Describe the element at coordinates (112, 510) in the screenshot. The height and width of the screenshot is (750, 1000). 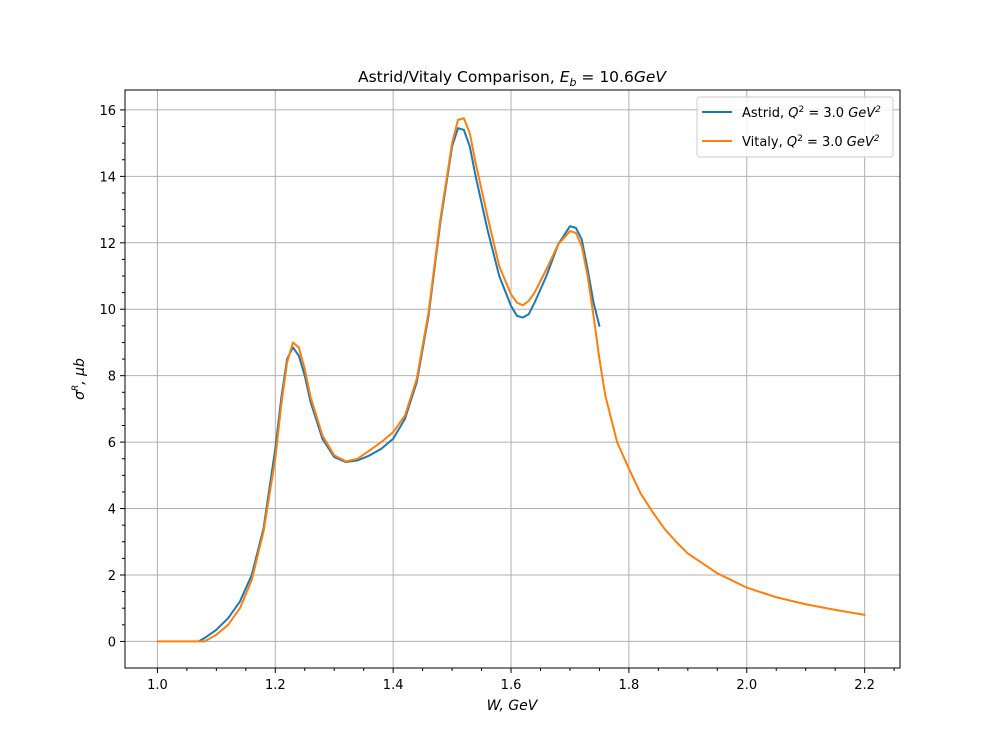
I see `y-tick-label: 4` at that location.